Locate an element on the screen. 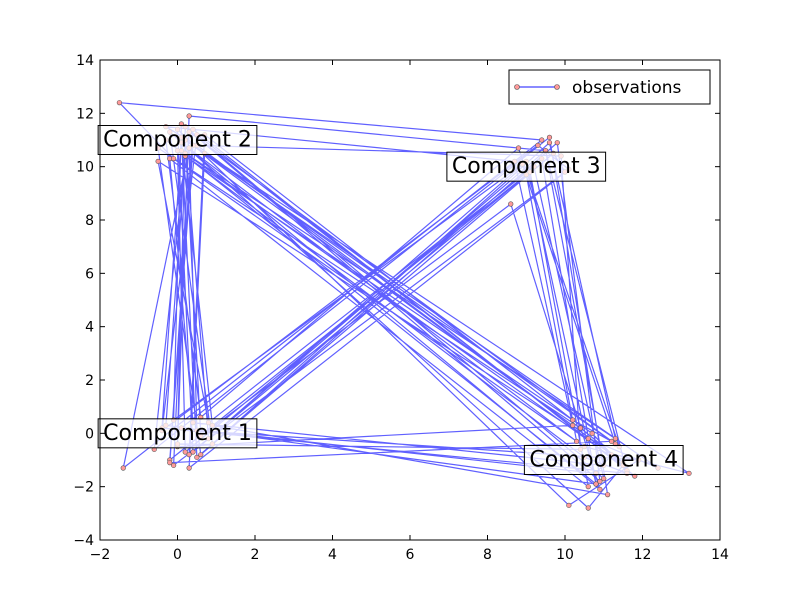  x-tick-label: −2 is located at coordinates (100, 555).